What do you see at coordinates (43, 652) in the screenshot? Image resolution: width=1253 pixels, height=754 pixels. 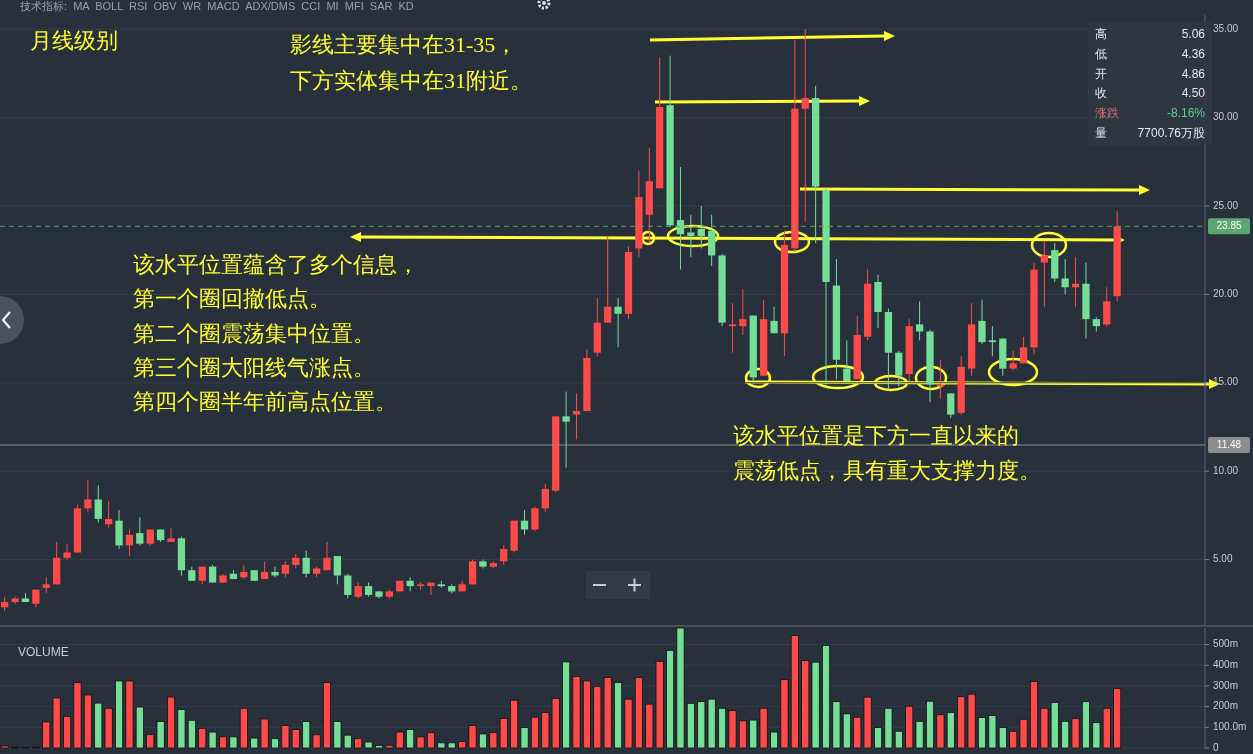 I see `text: VOLUME` at bounding box center [43, 652].